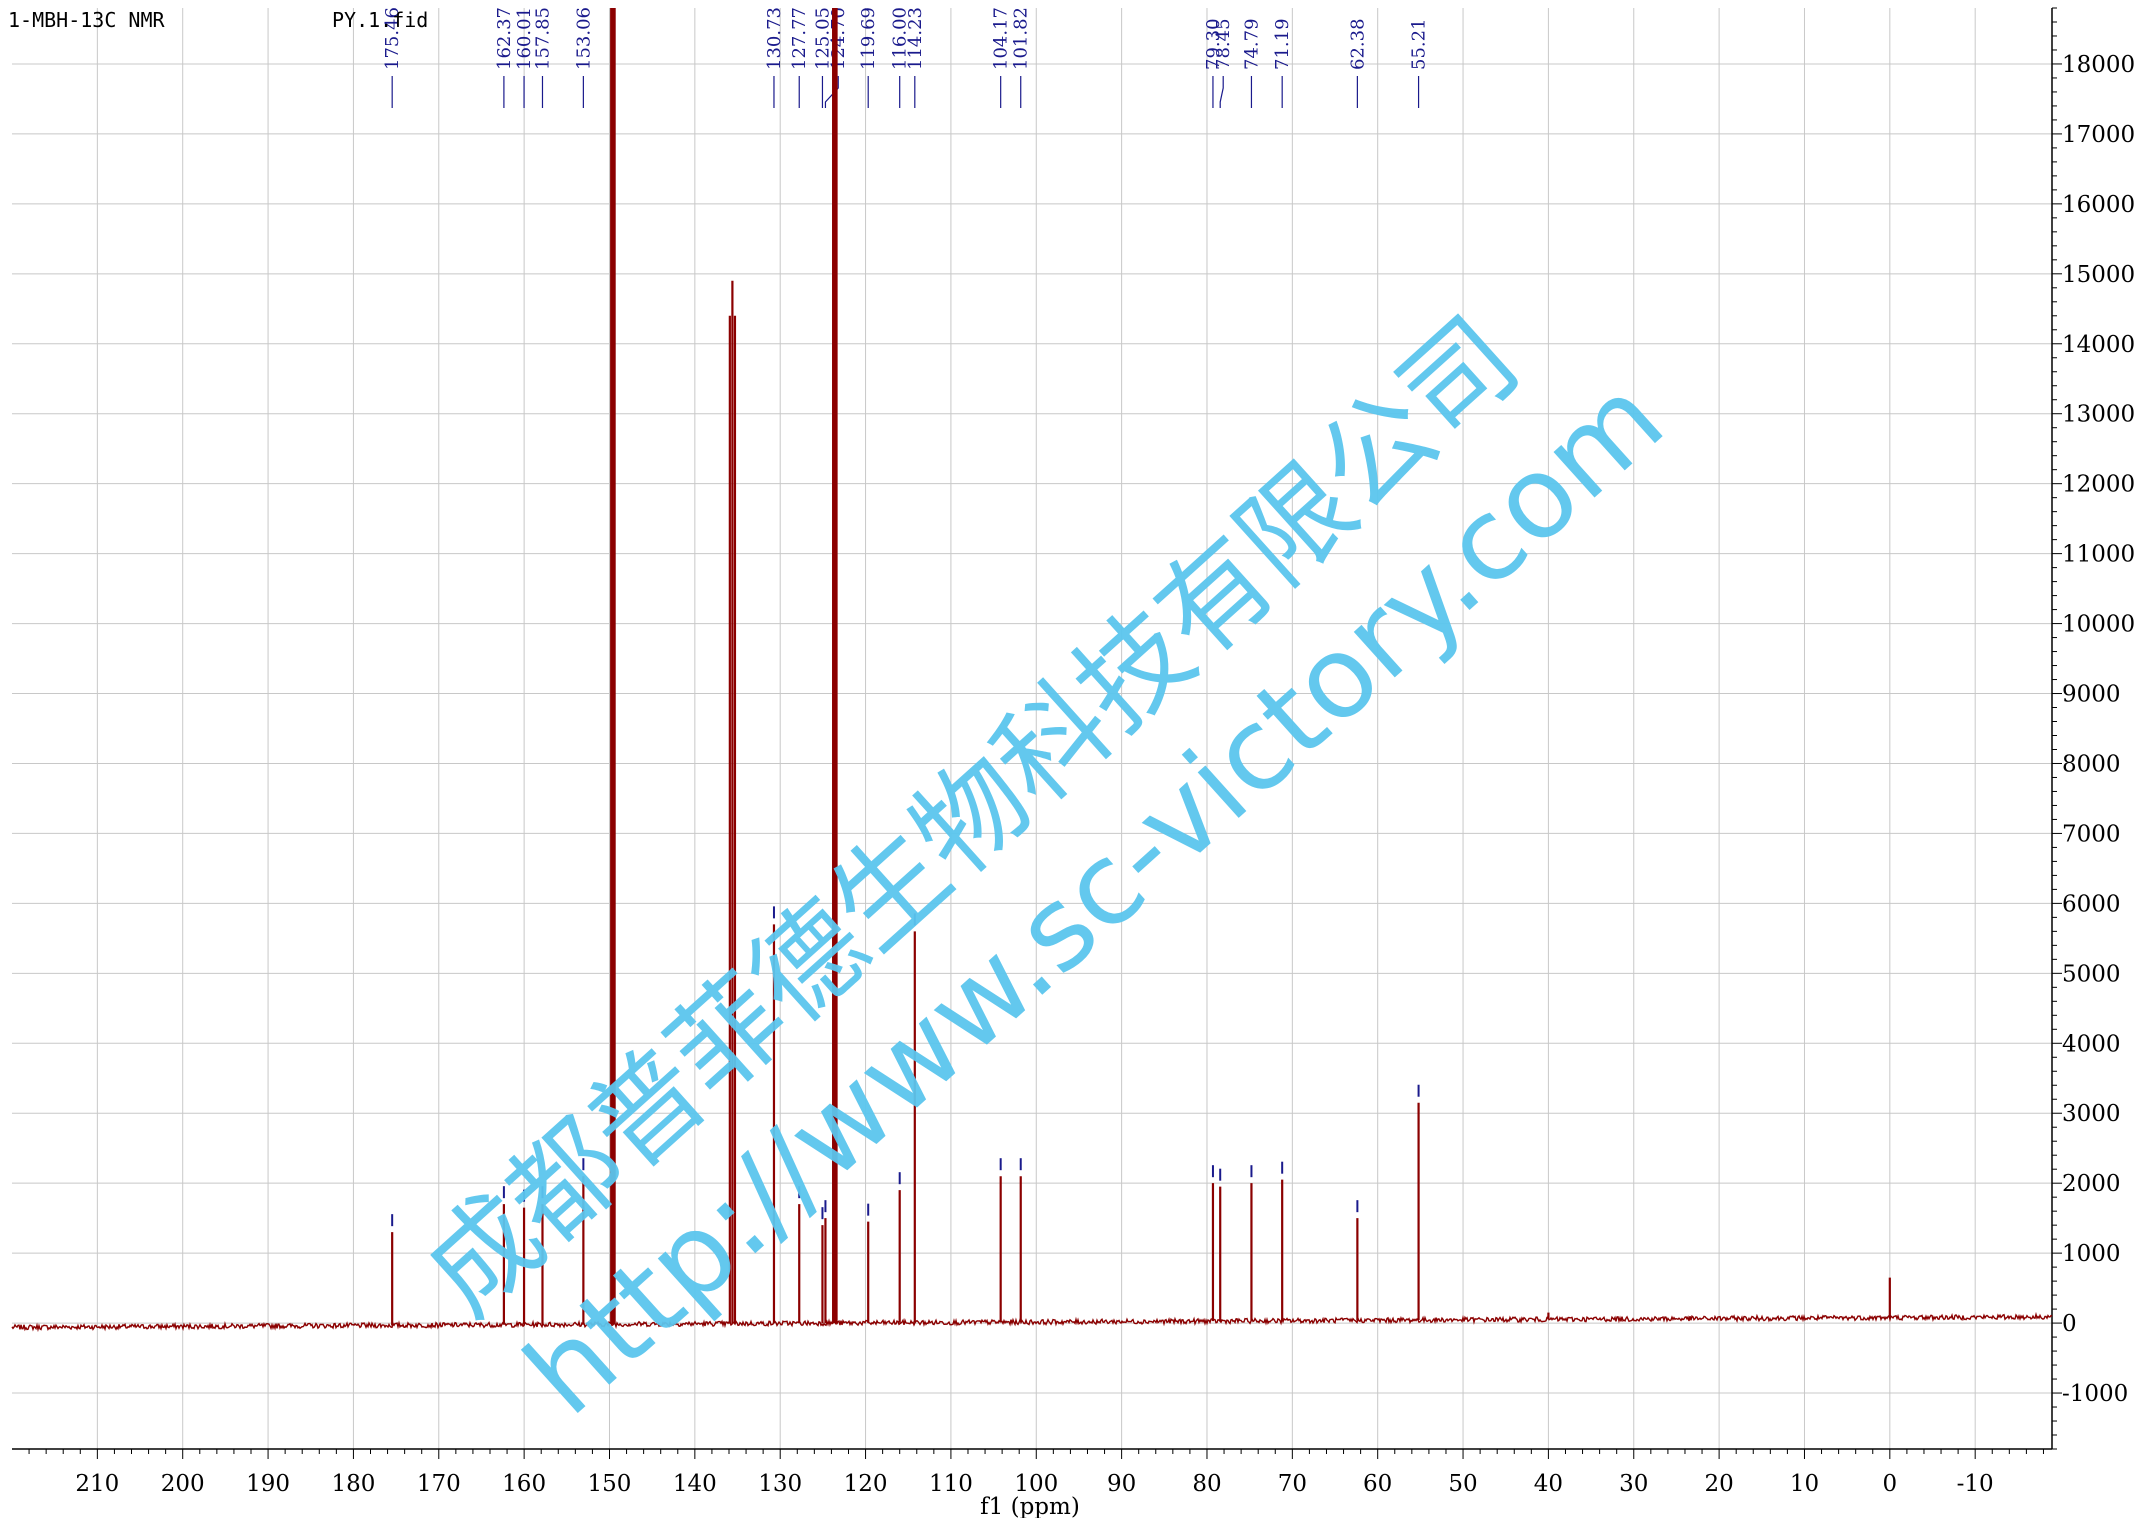  Describe the element at coordinates (2098, 65) in the screenshot. I see `y-tick-label: 18000` at that location.